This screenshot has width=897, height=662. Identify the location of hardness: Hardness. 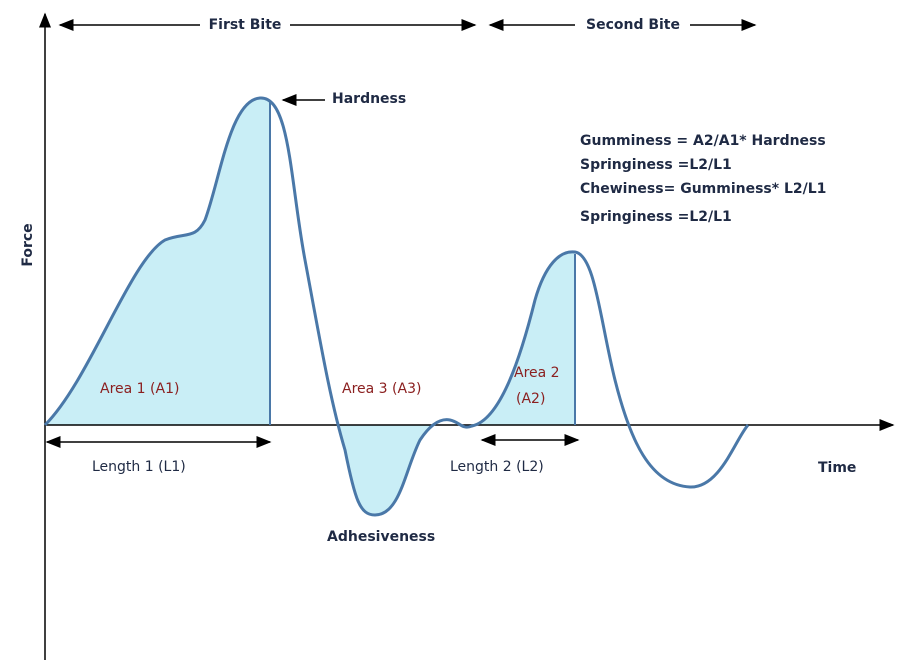
(369, 99).